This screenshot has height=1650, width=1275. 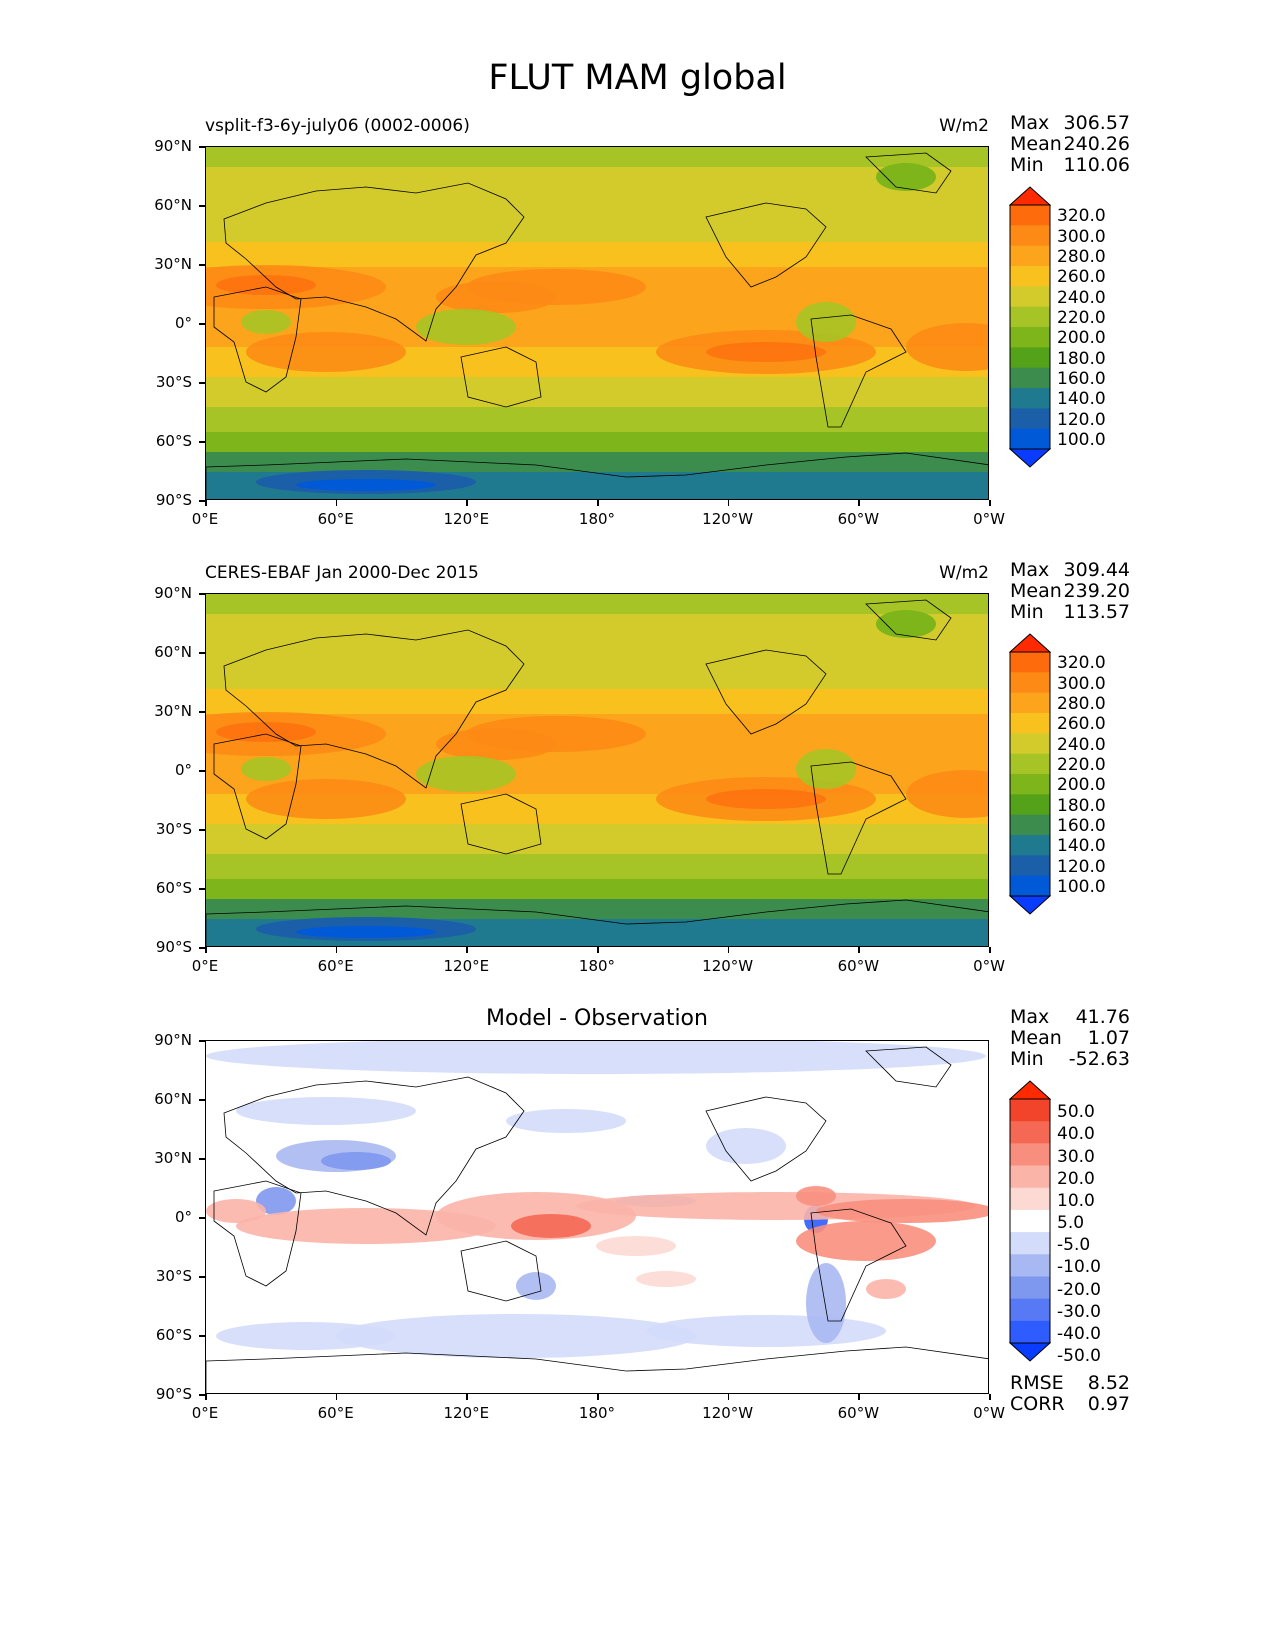 What do you see at coordinates (597, 1018) in the screenshot?
I see `panel-center-title: Model - Observation` at bounding box center [597, 1018].